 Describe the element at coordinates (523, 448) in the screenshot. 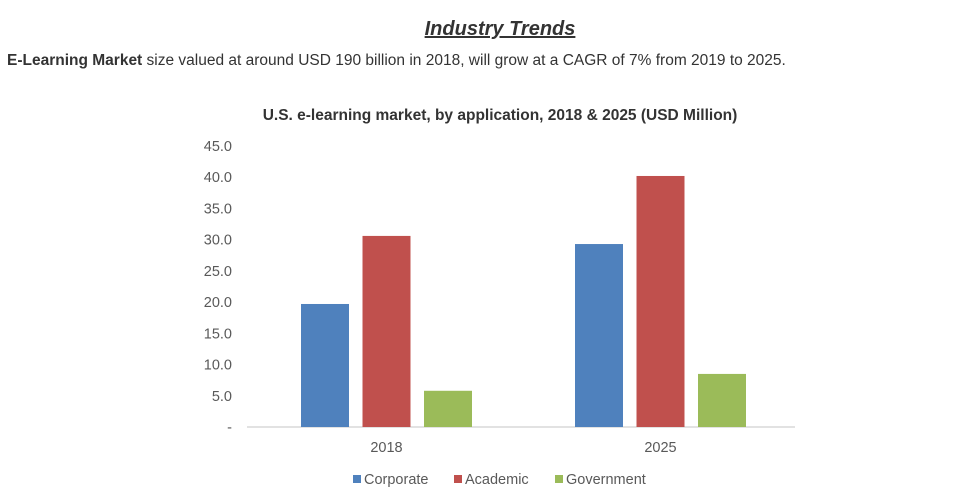

I see `x-axis: 2018 2025` at that location.